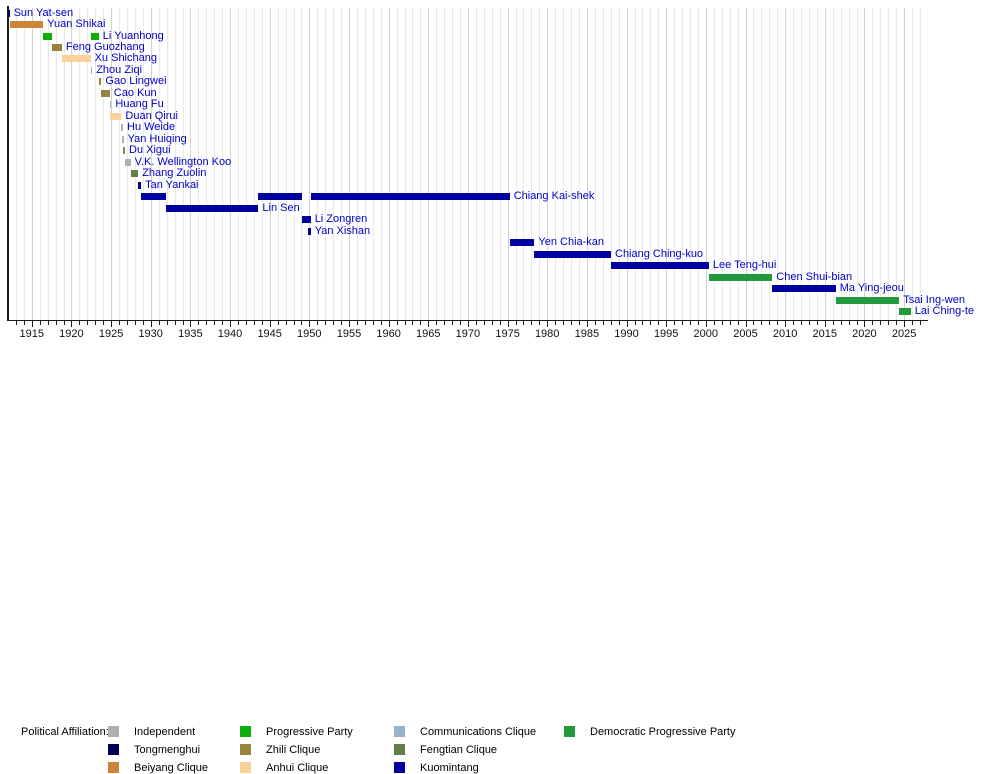  I want to click on person-label: Zhang Zuolin, so click(174, 173).